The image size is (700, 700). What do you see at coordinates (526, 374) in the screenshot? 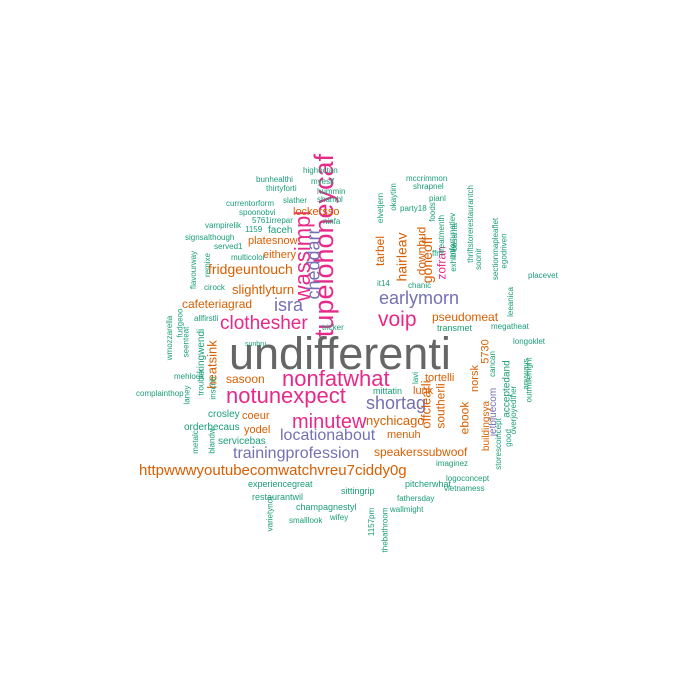
I see `word: anyways` at bounding box center [526, 374].